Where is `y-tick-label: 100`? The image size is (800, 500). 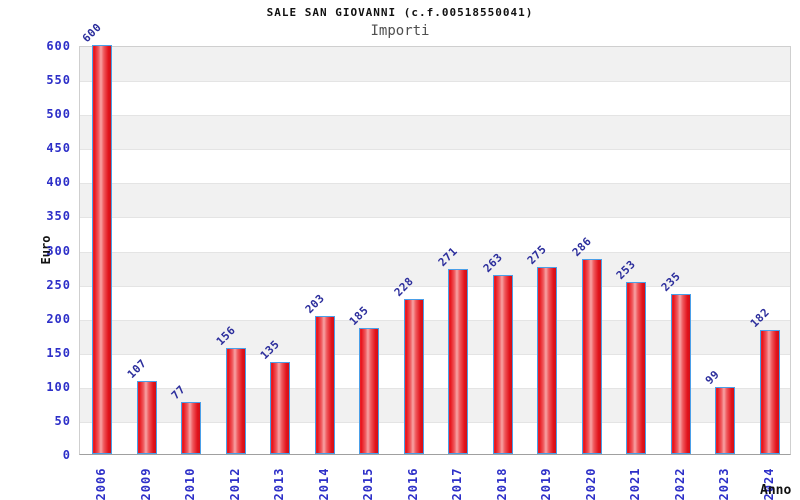 y-tick-label: 100 is located at coordinates (58, 386).